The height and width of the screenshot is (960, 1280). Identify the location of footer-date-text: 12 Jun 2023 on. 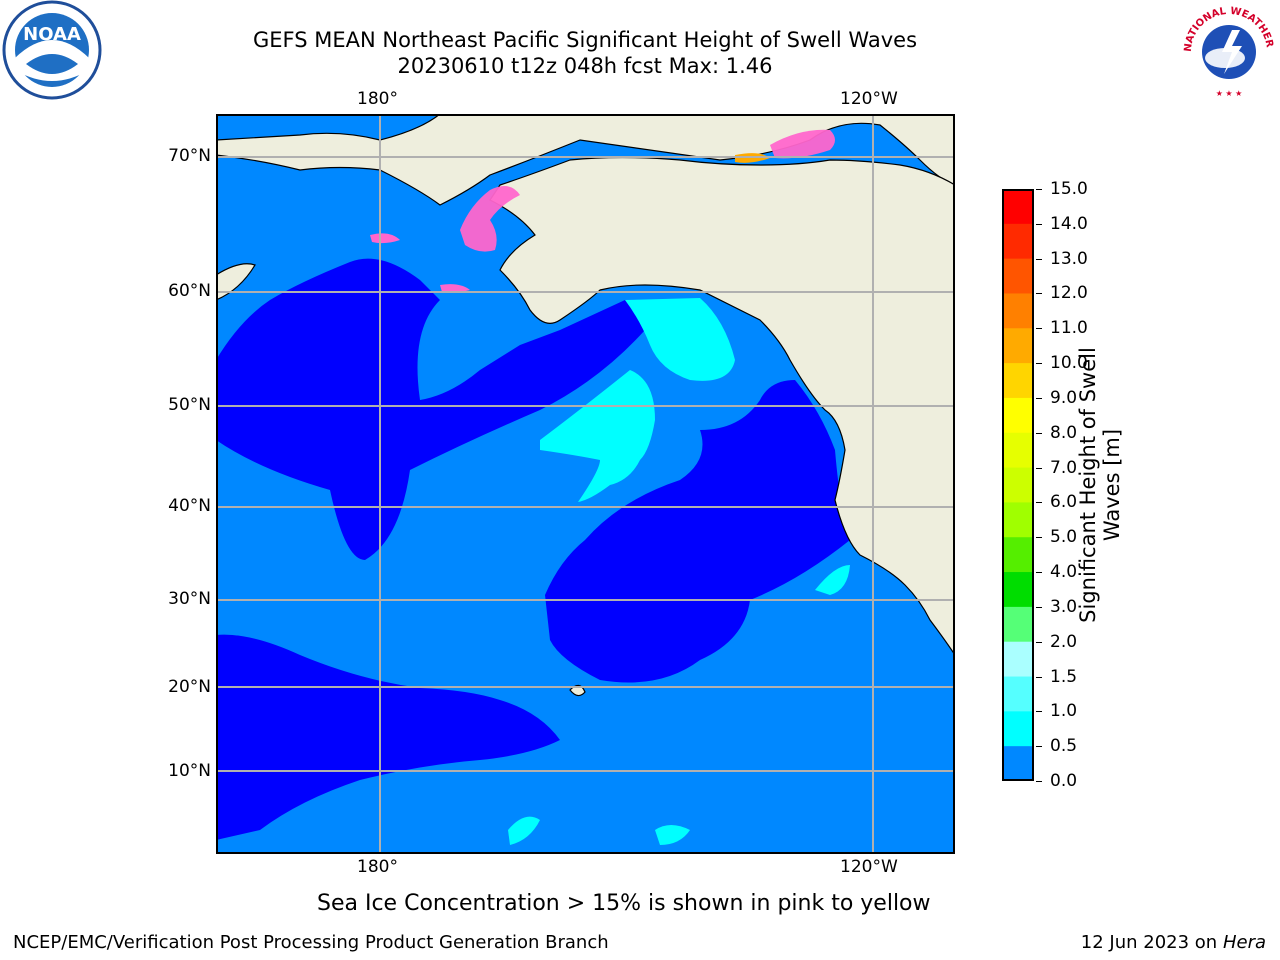
(1149, 942).